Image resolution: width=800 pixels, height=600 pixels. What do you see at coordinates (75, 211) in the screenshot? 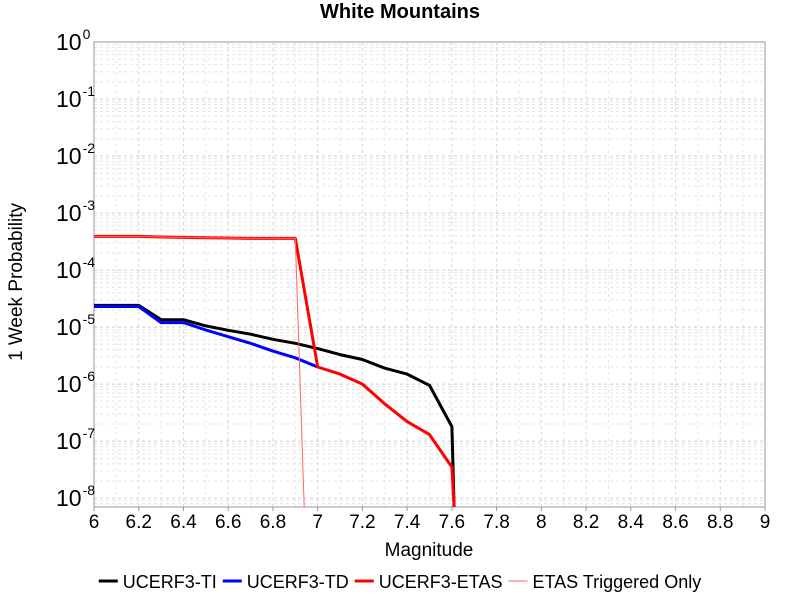
I see `y-tick-label: 10⁻³` at bounding box center [75, 211].